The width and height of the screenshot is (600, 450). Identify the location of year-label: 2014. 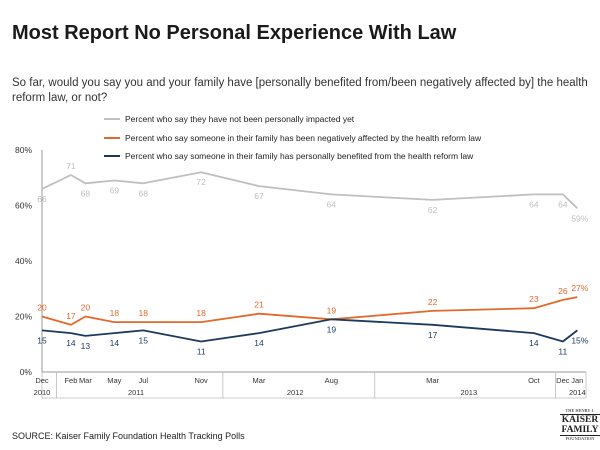
(577, 392).